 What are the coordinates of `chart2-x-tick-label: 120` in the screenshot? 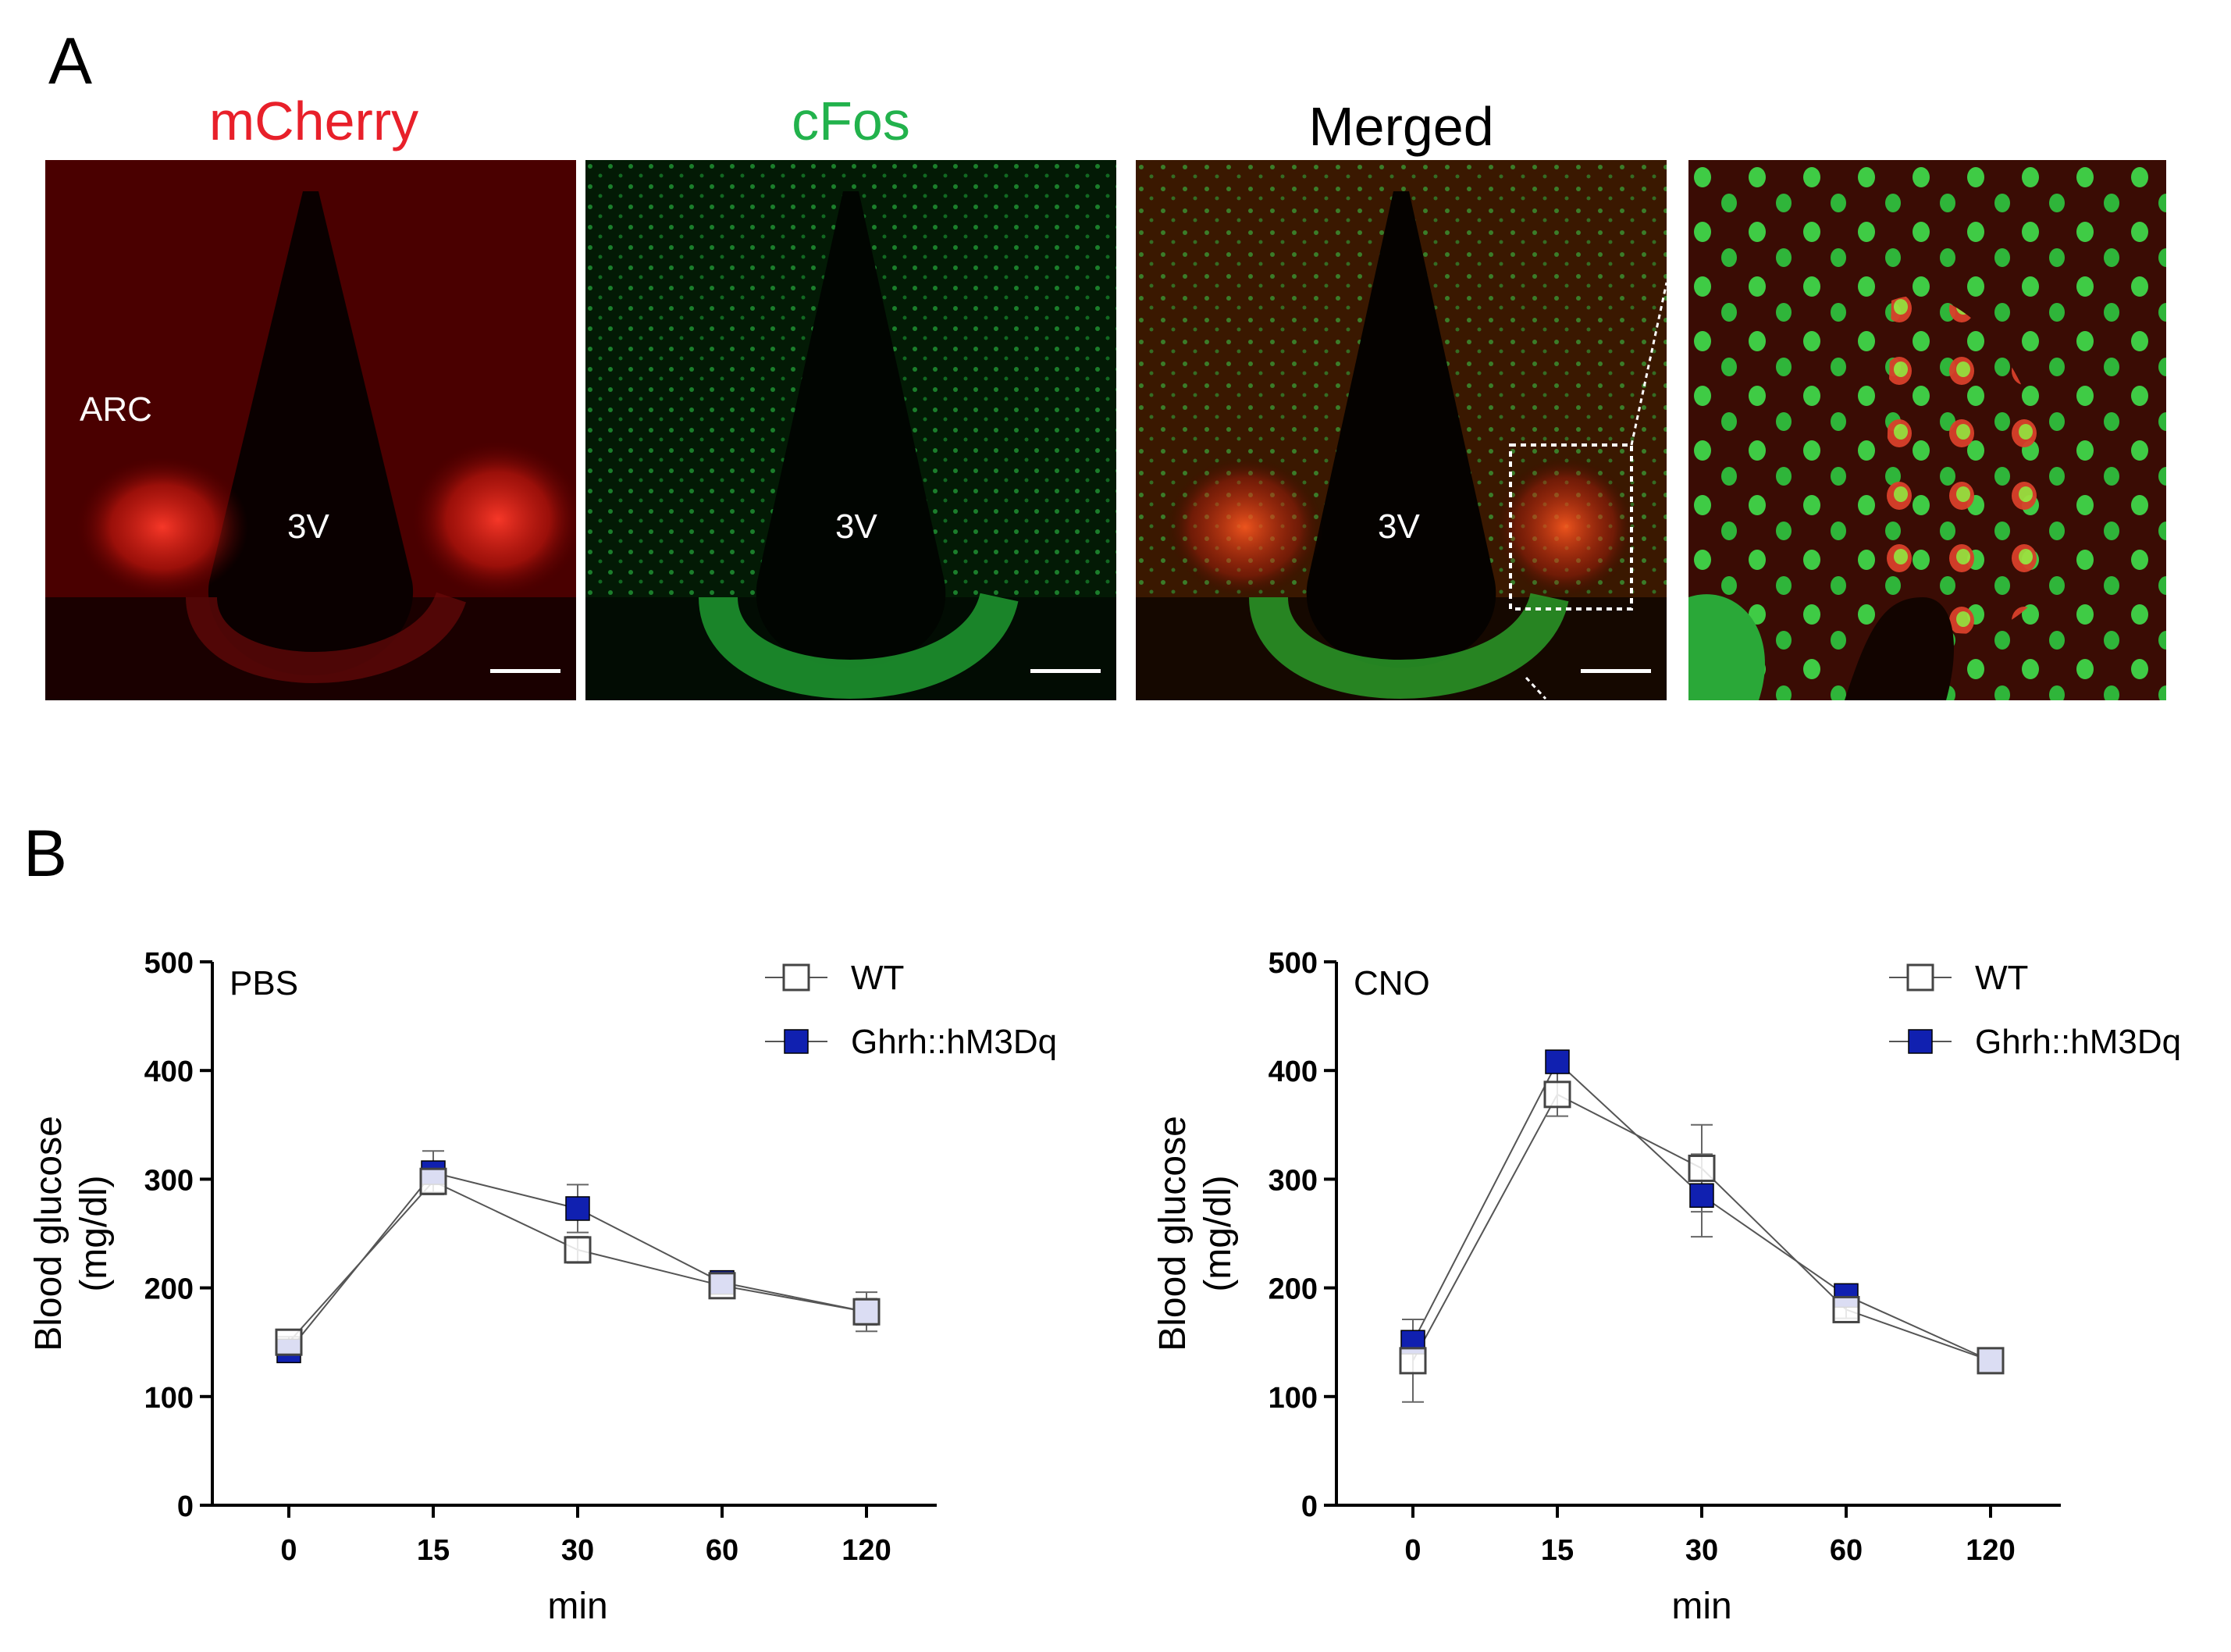 It's located at (1990, 1551).